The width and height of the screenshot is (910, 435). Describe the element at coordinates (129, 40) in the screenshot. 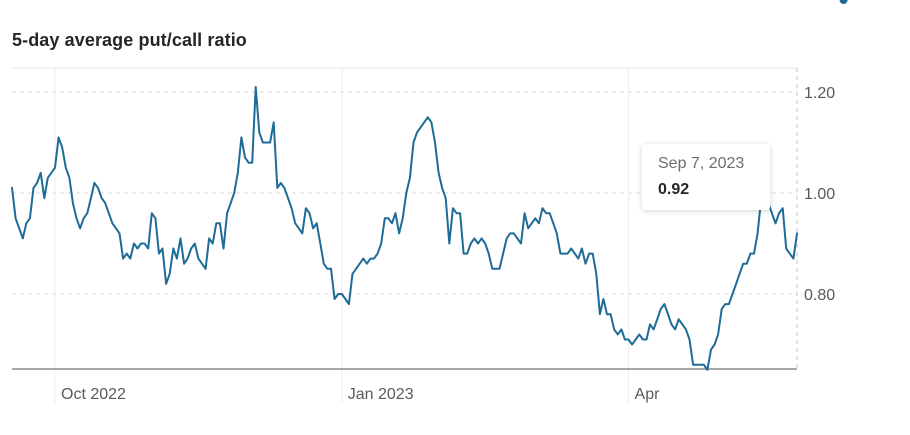

I see `chart-title: 5-day average put/call ratio` at that location.